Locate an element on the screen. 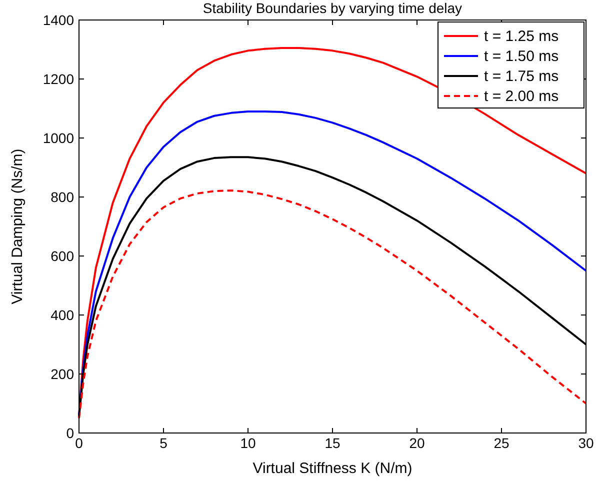 The image size is (596, 481). x-axis-title: Virtual Stiffness K (N/m) is located at coordinates (332, 468).